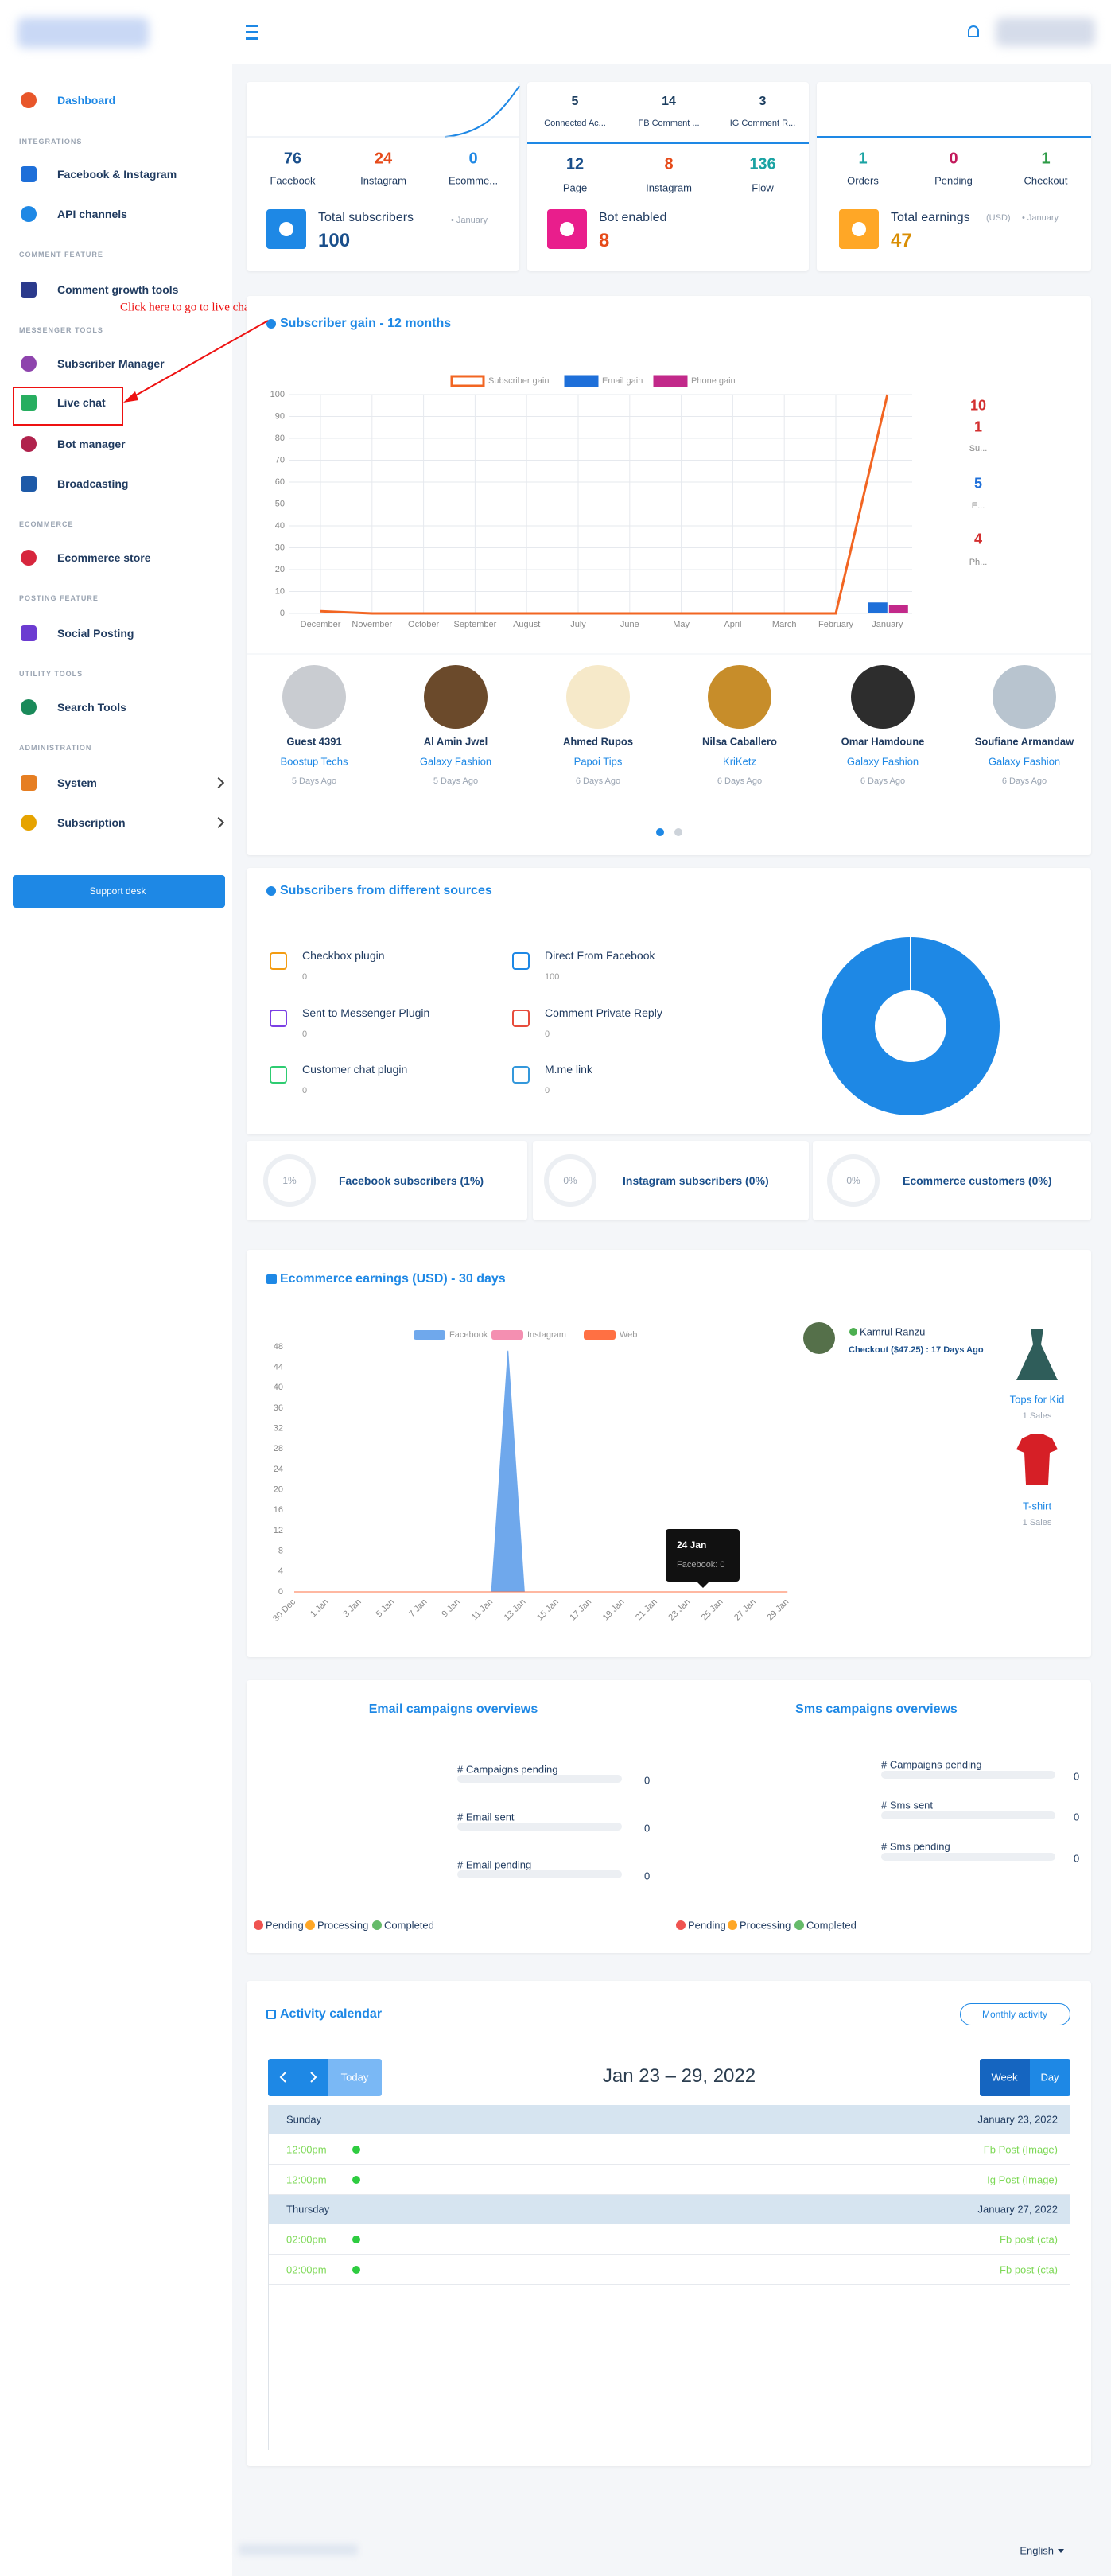  I want to click on side-stat-value: 4, so click(978, 539).